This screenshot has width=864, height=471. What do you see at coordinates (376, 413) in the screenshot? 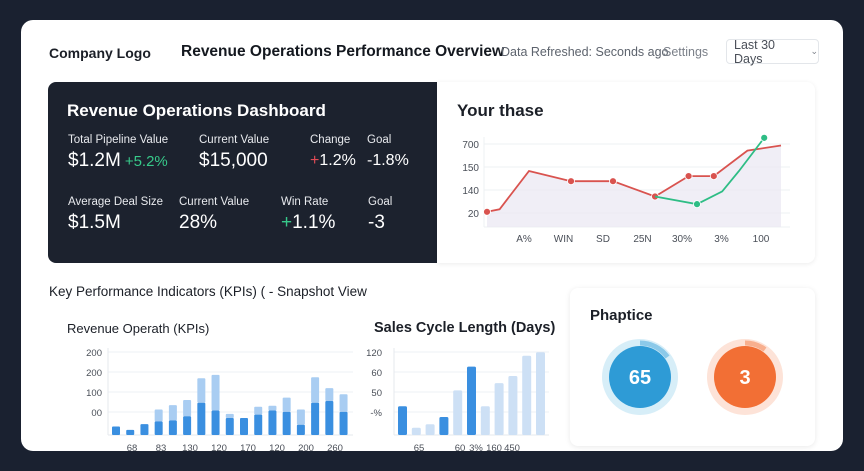
I see `y-tick-label: -%` at bounding box center [376, 413].